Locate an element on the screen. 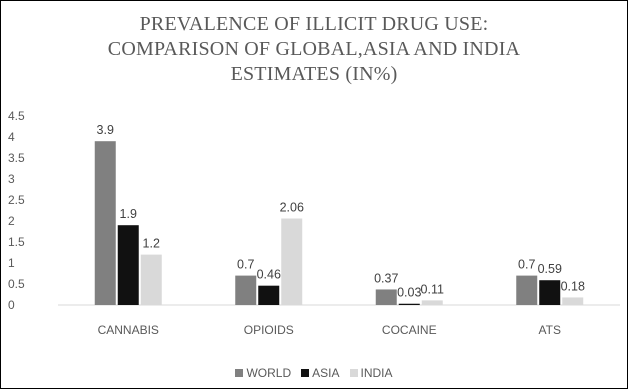  bar-world-cocaine is located at coordinates (386, 297).